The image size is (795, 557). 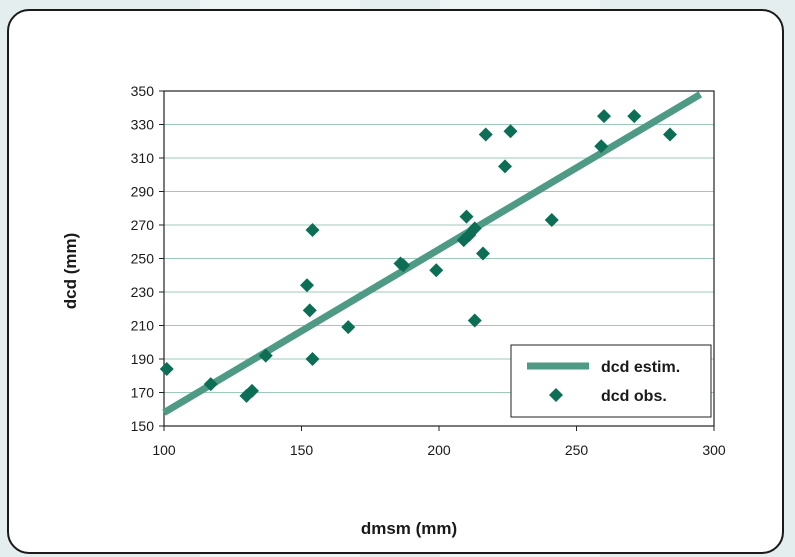 I want to click on legend-label-dcd-obs: dcd obs., so click(x=634, y=396).